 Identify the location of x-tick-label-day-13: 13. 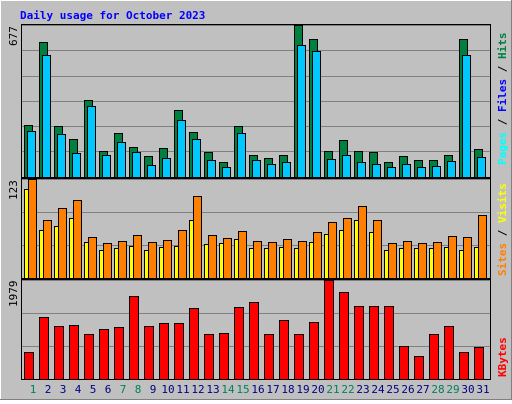
(212, 389).